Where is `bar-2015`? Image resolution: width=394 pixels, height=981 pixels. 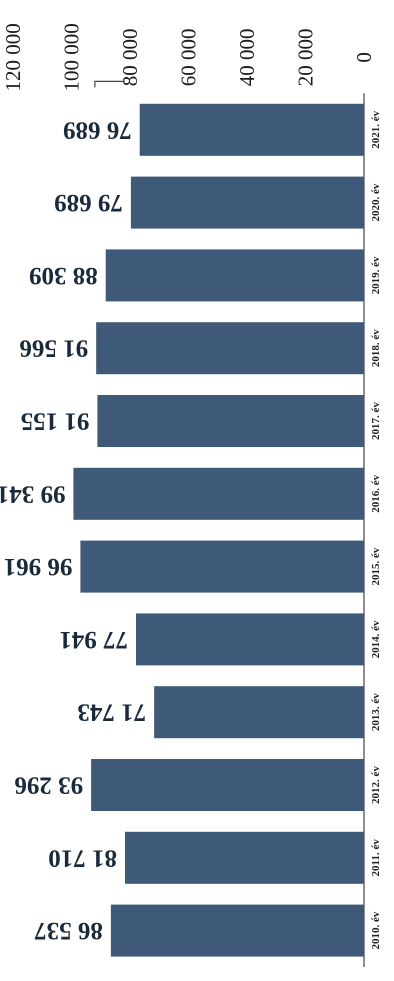
bar-2015 is located at coordinates (222, 566).